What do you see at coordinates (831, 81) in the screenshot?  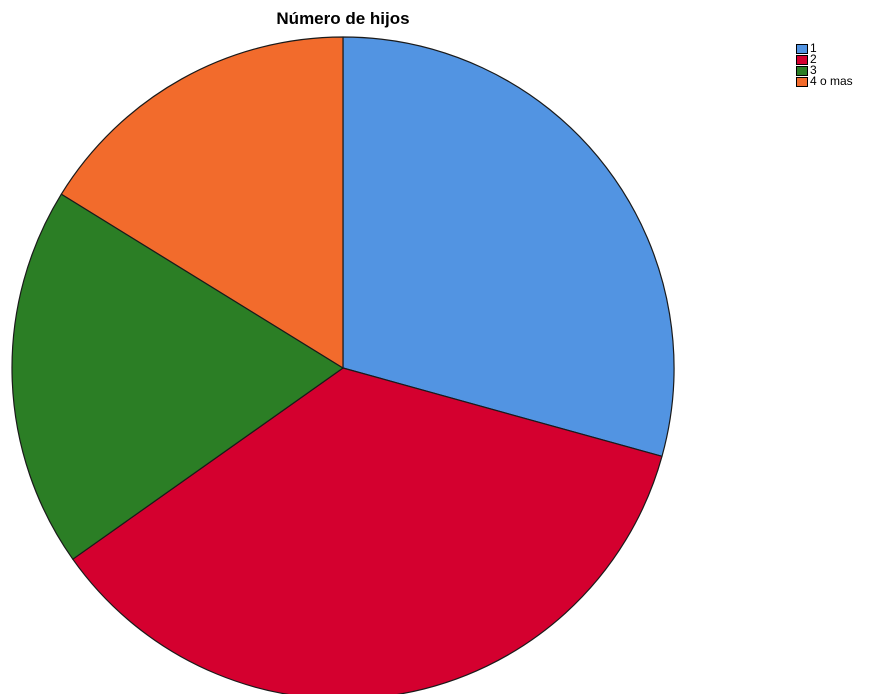 I see `legend-label: 4 o mas` at bounding box center [831, 81].